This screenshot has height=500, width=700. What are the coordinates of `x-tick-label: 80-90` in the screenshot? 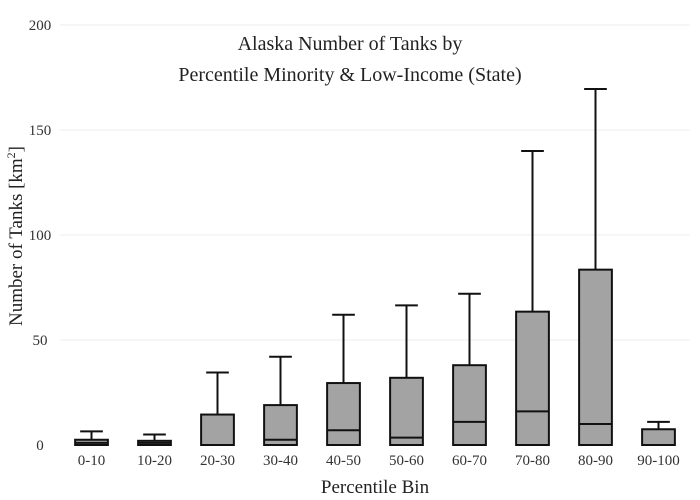 It's located at (595, 461).